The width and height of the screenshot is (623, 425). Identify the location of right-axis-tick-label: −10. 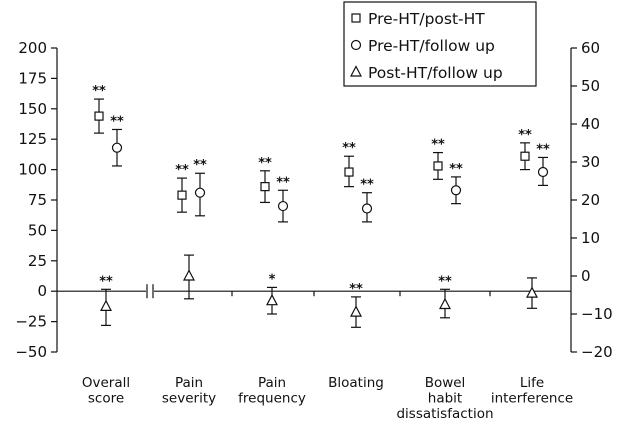
(597, 314).